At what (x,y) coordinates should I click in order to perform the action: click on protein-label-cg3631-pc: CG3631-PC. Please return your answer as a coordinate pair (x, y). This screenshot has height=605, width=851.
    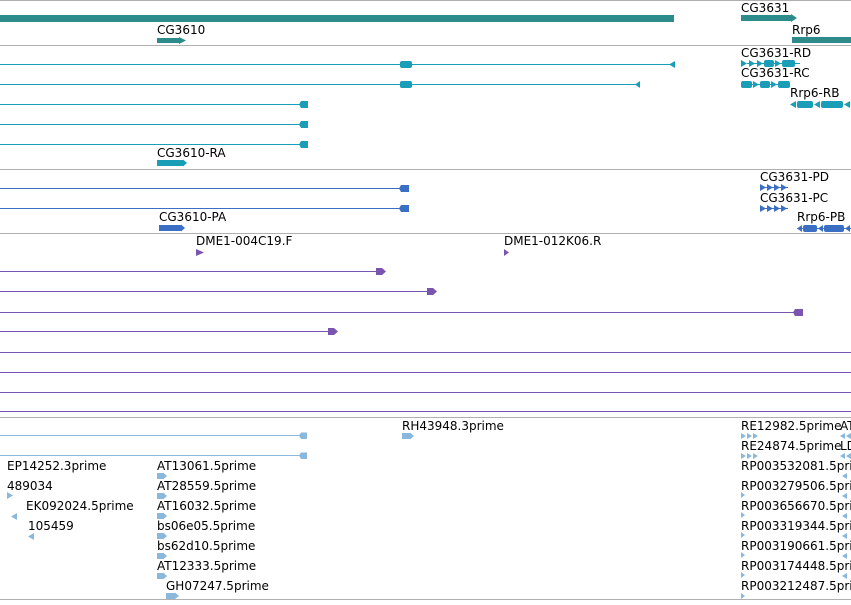
    Looking at the image, I should click on (794, 198).